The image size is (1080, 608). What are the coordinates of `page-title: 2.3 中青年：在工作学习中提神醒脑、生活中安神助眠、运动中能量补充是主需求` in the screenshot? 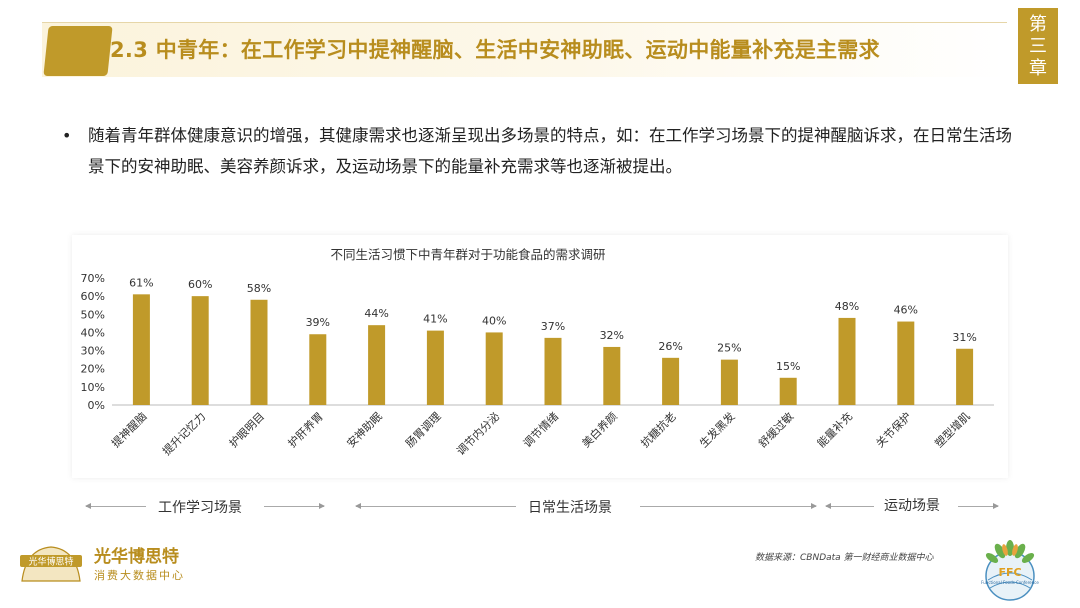 It's located at (495, 50).